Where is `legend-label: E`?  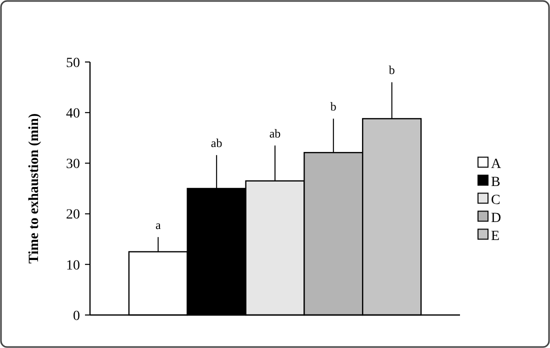
legend-label: E is located at coordinates (495, 236).